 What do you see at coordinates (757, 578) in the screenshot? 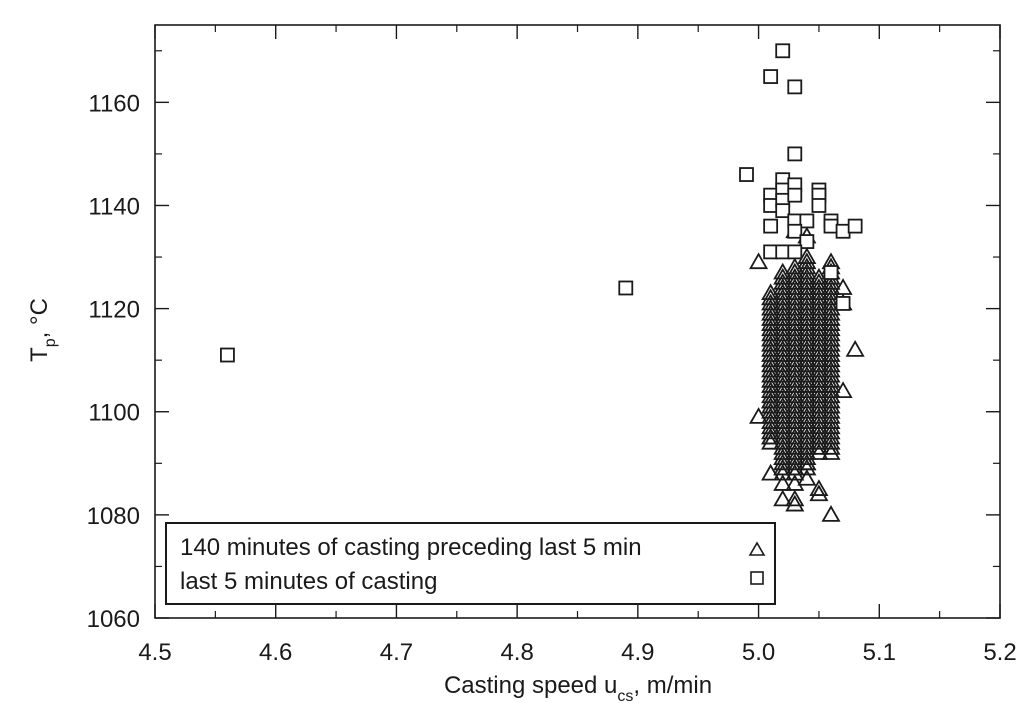
I see `legend-square-icon` at bounding box center [757, 578].